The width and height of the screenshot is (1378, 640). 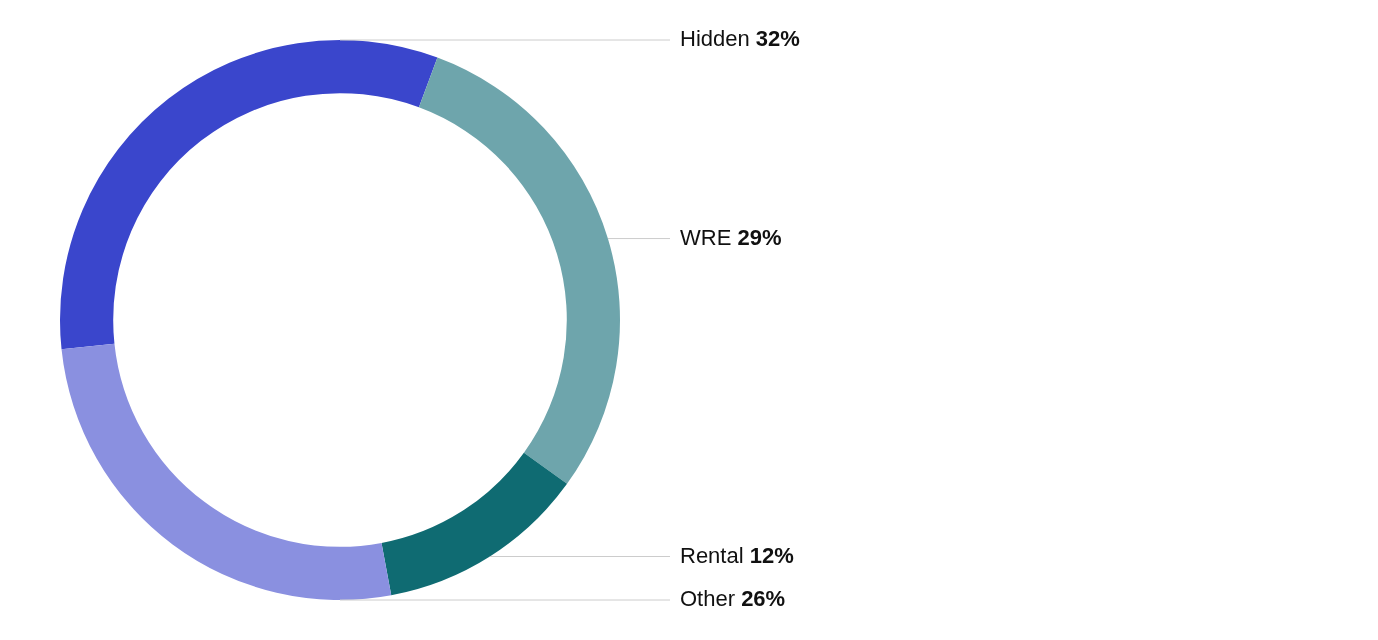 I want to click on slice-label: Other, so click(x=711, y=599).